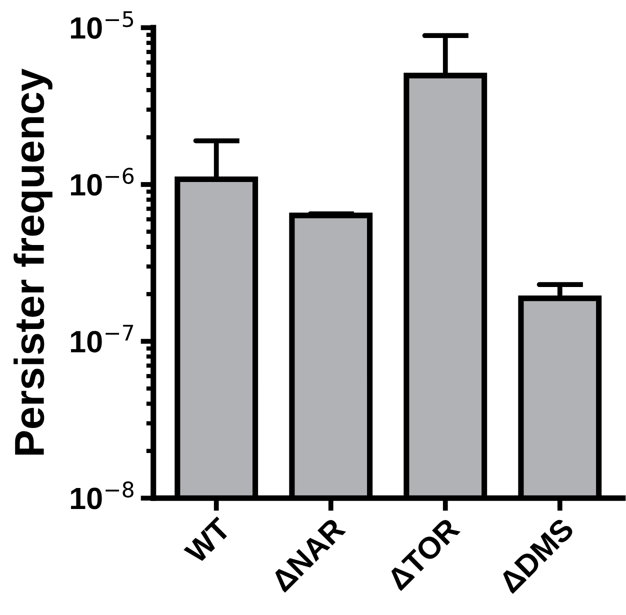 The image size is (626, 615). Describe the element at coordinates (102, 25) in the screenshot. I see `y-tick-label: 10$^{−5}$` at that location.